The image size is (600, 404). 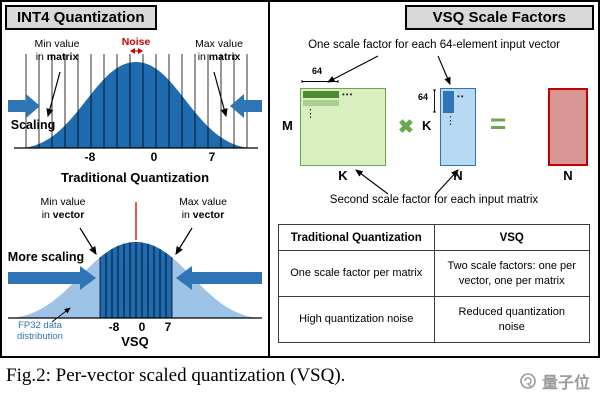 What do you see at coordinates (434, 101) in the screenshot?
I see `blue-64-bracket-icon` at bounding box center [434, 101].